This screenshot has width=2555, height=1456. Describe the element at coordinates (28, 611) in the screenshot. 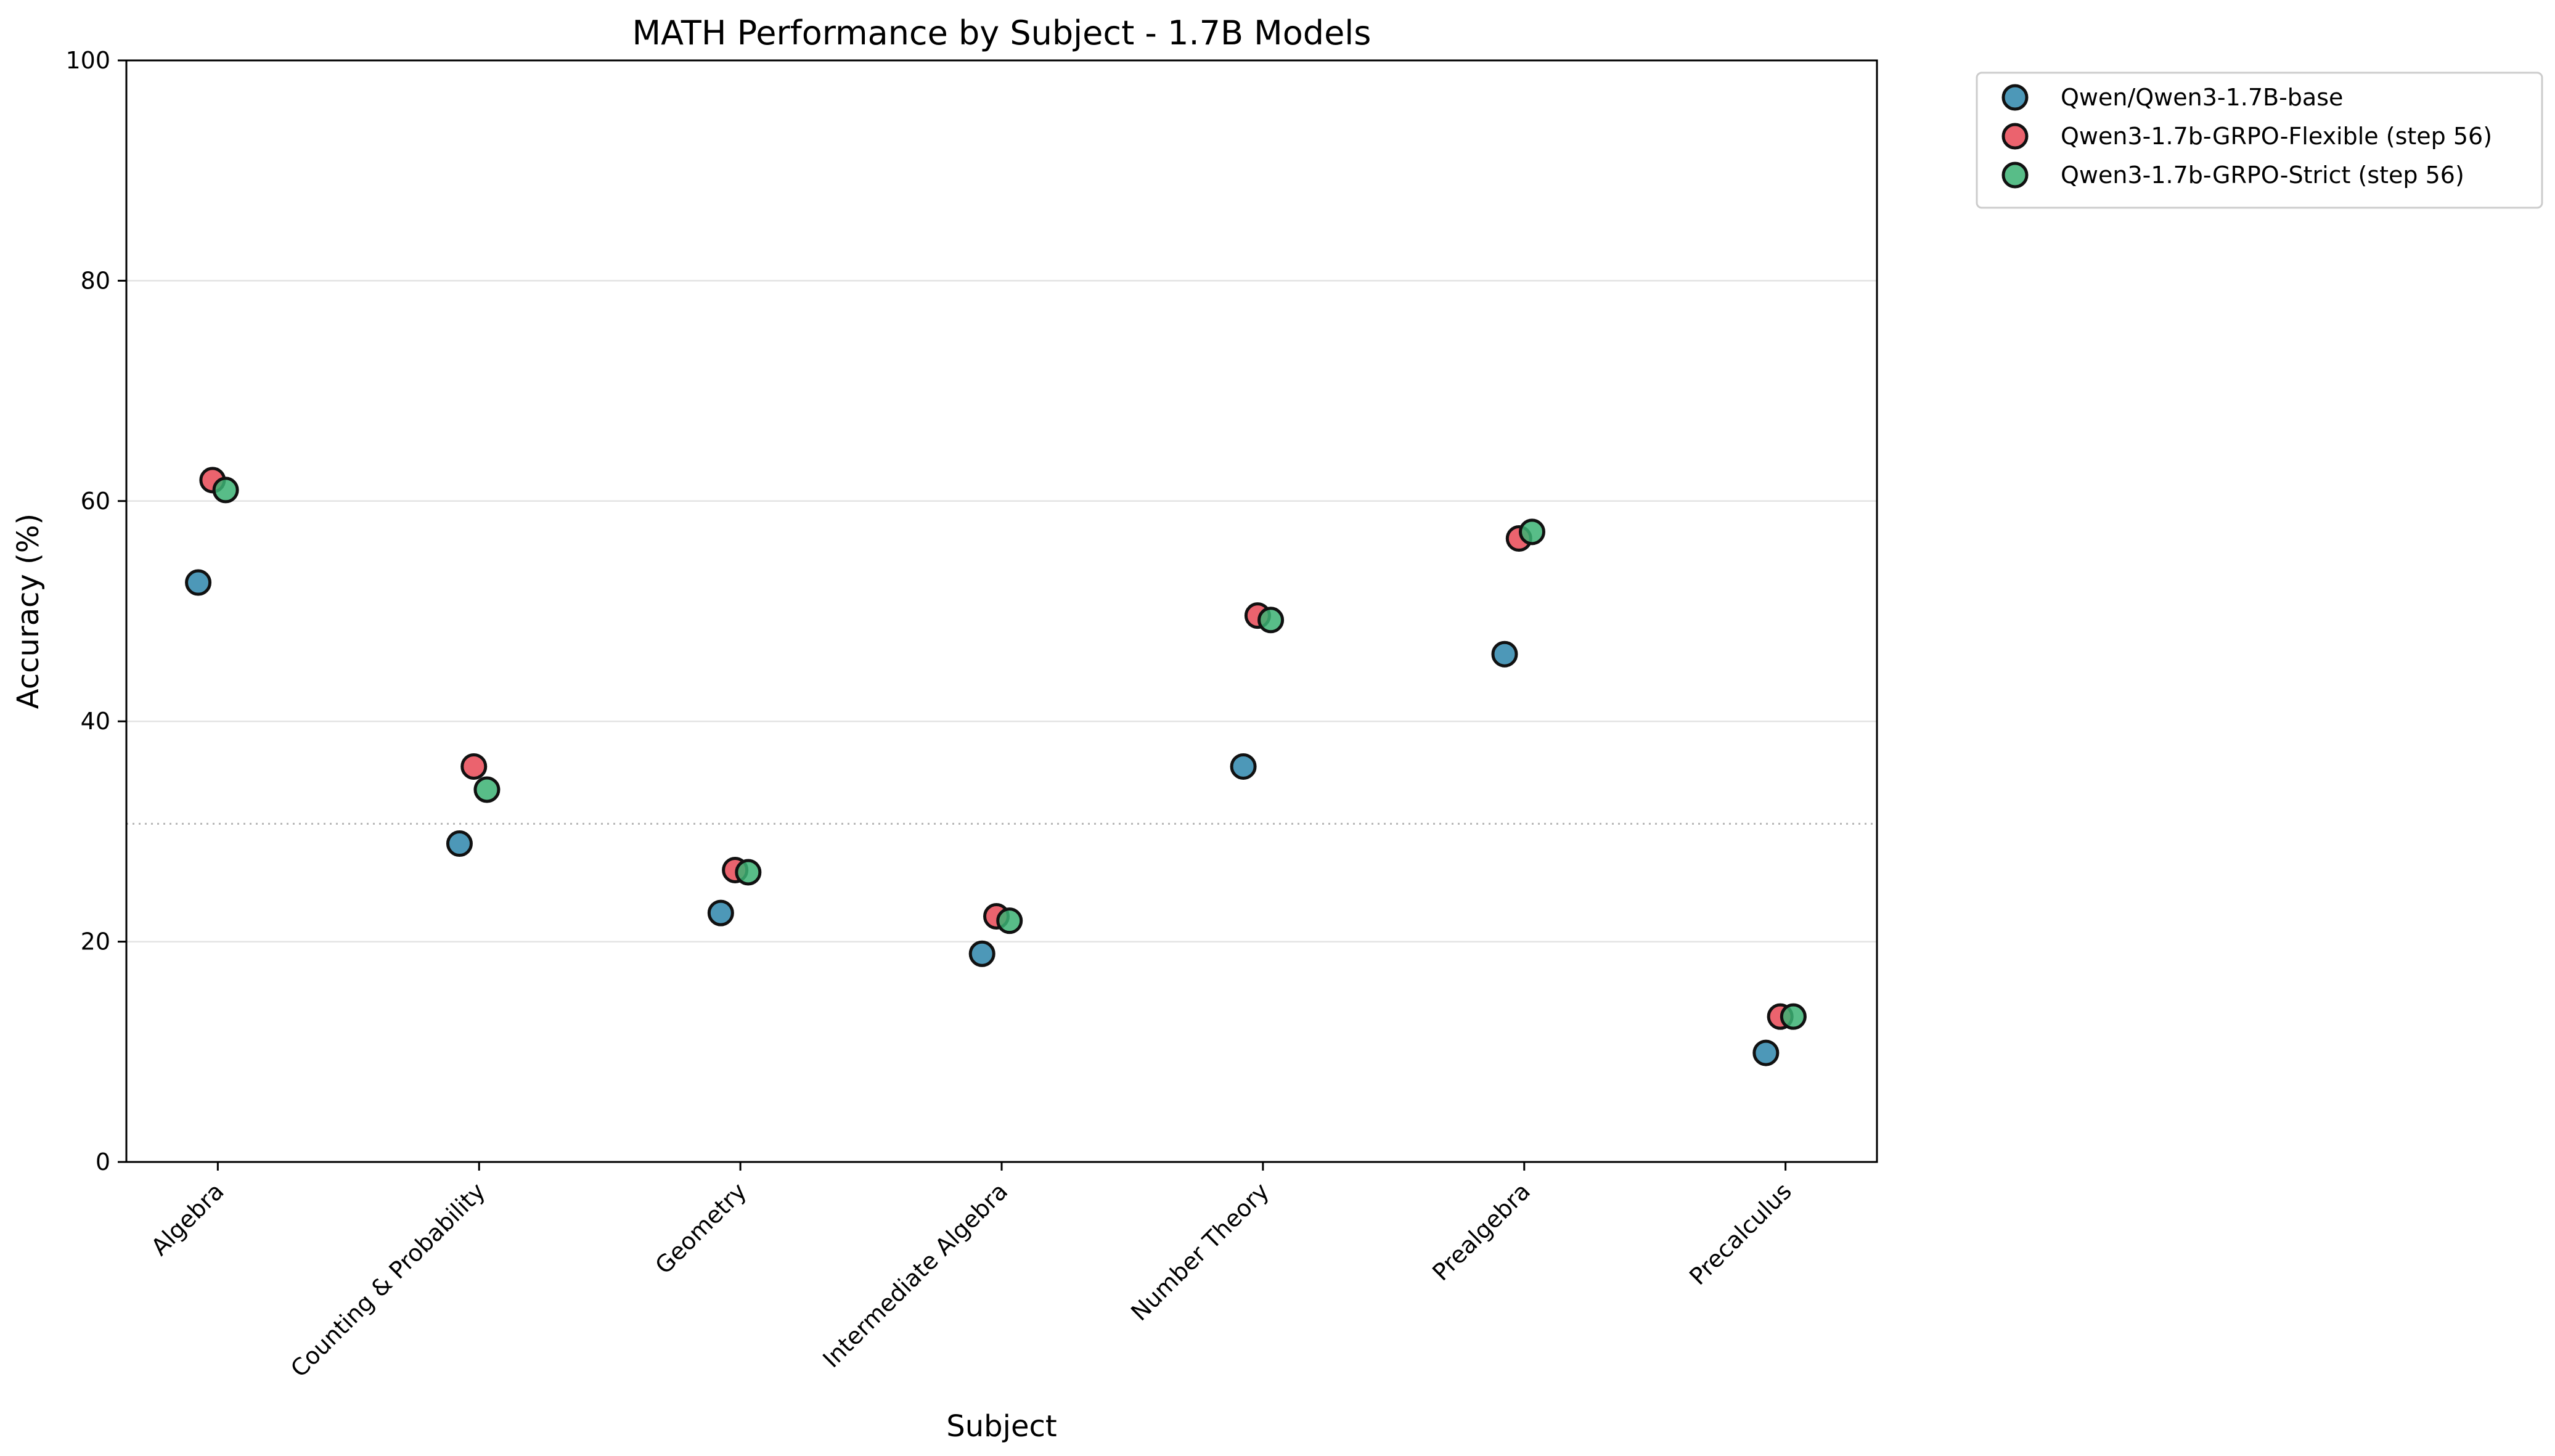

I see `y-axis-label: Accuracy (%)` at that location.